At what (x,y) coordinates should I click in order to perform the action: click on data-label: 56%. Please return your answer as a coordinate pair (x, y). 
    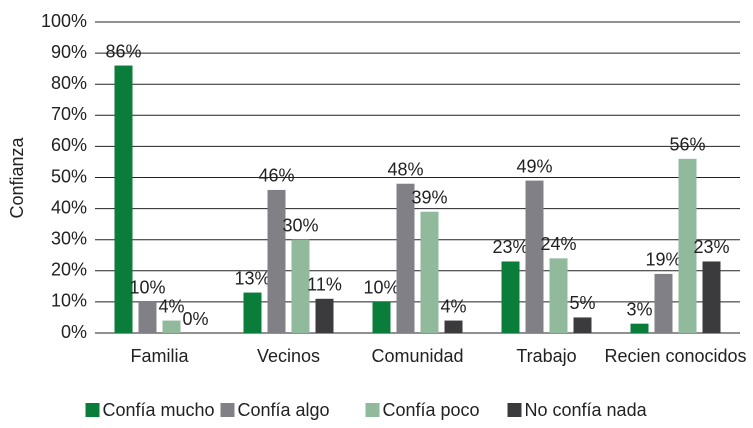
    Looking at the image, I should click on (687, 145).